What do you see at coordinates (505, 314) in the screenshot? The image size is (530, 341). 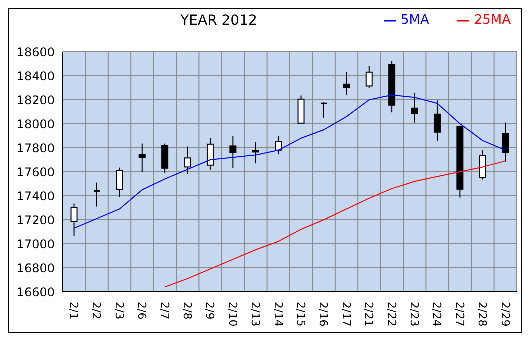 I see `x-tick-label: 2/29` at bounding box center [505, 314].